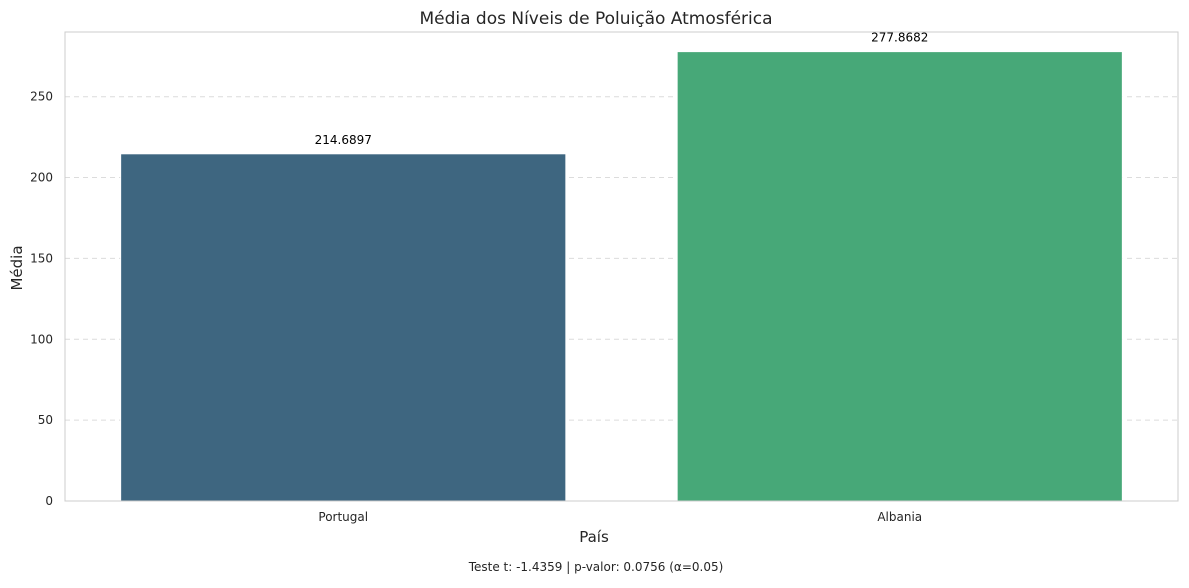 This screenshot has height=588, width=1189. What do you see at coordinates (899, 38) in the screenshot?
I see `value-label: 277.8682` at bounding box center [899, 38].